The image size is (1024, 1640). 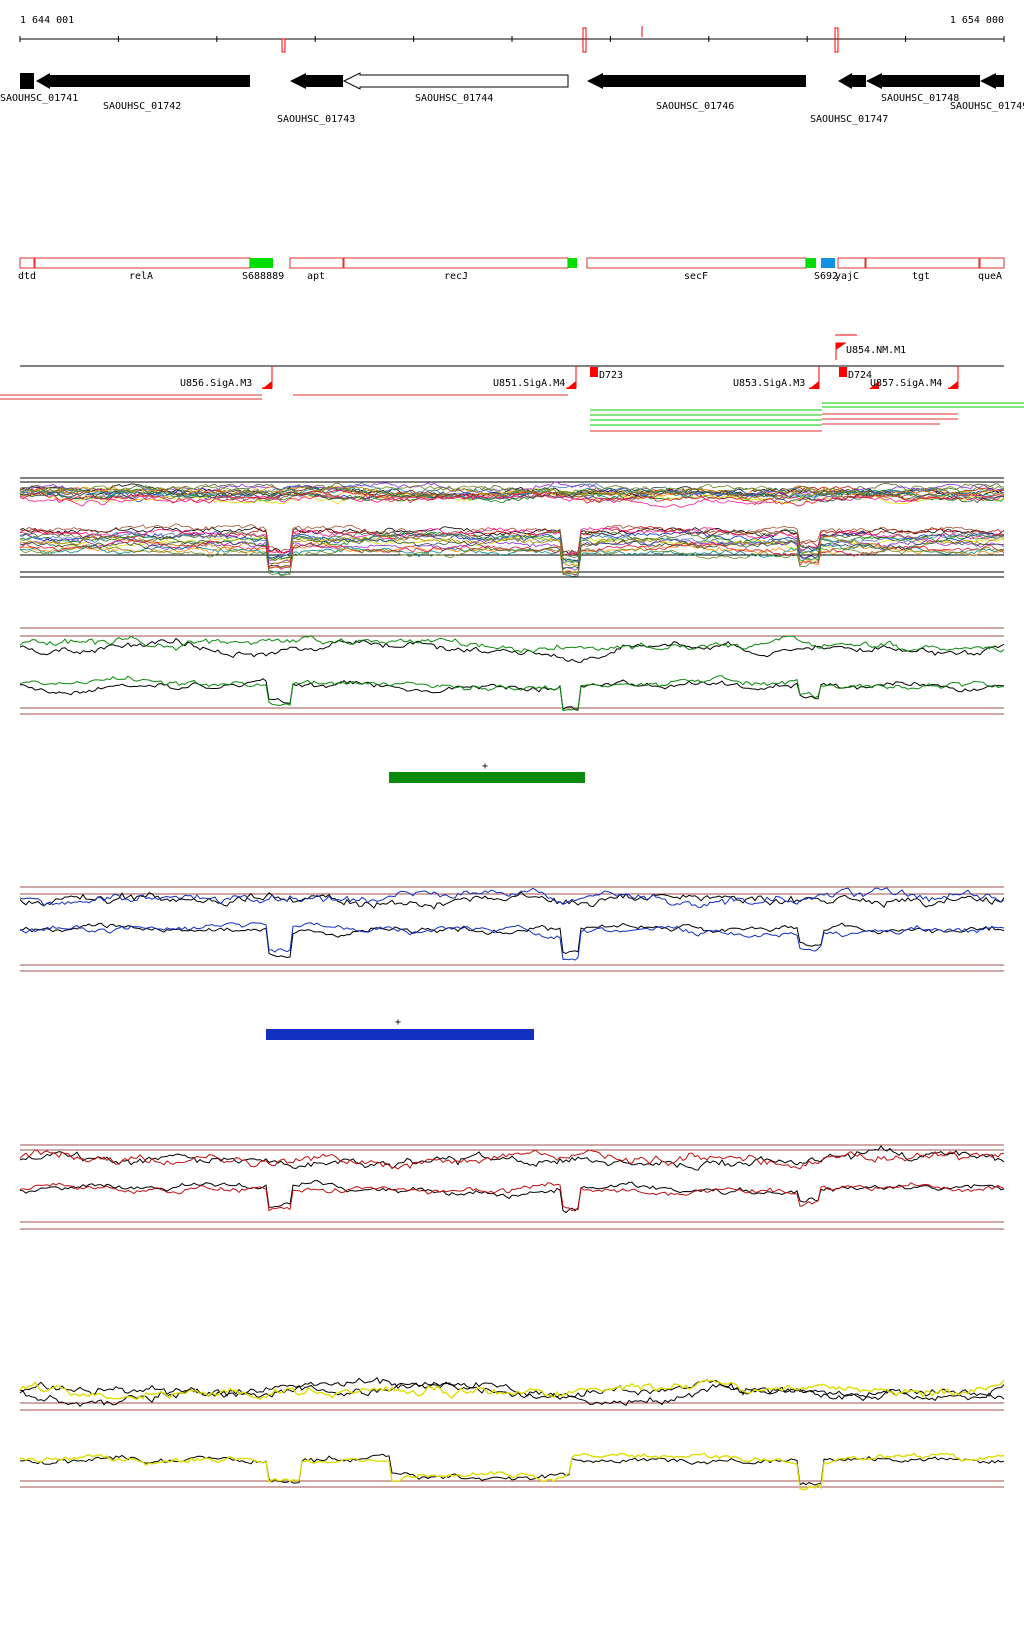 I want to click on multi-condition-lower-traces, so click(x=512, y=550).